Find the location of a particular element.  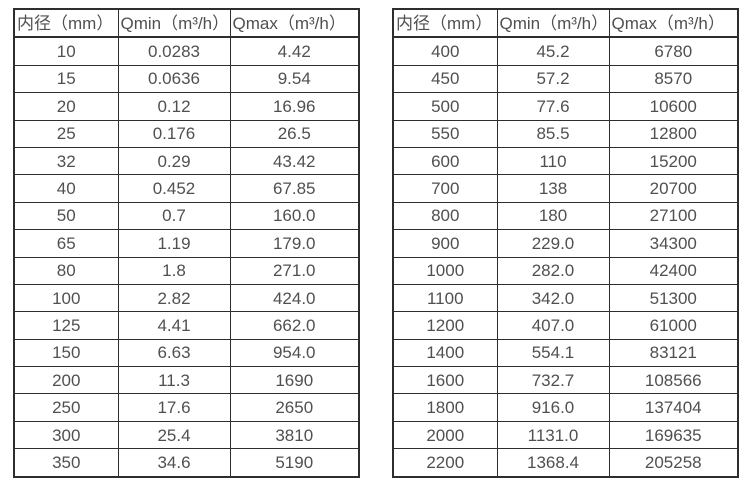

table-row: 200 11.3 1690 is located at coordinates (186, 380).